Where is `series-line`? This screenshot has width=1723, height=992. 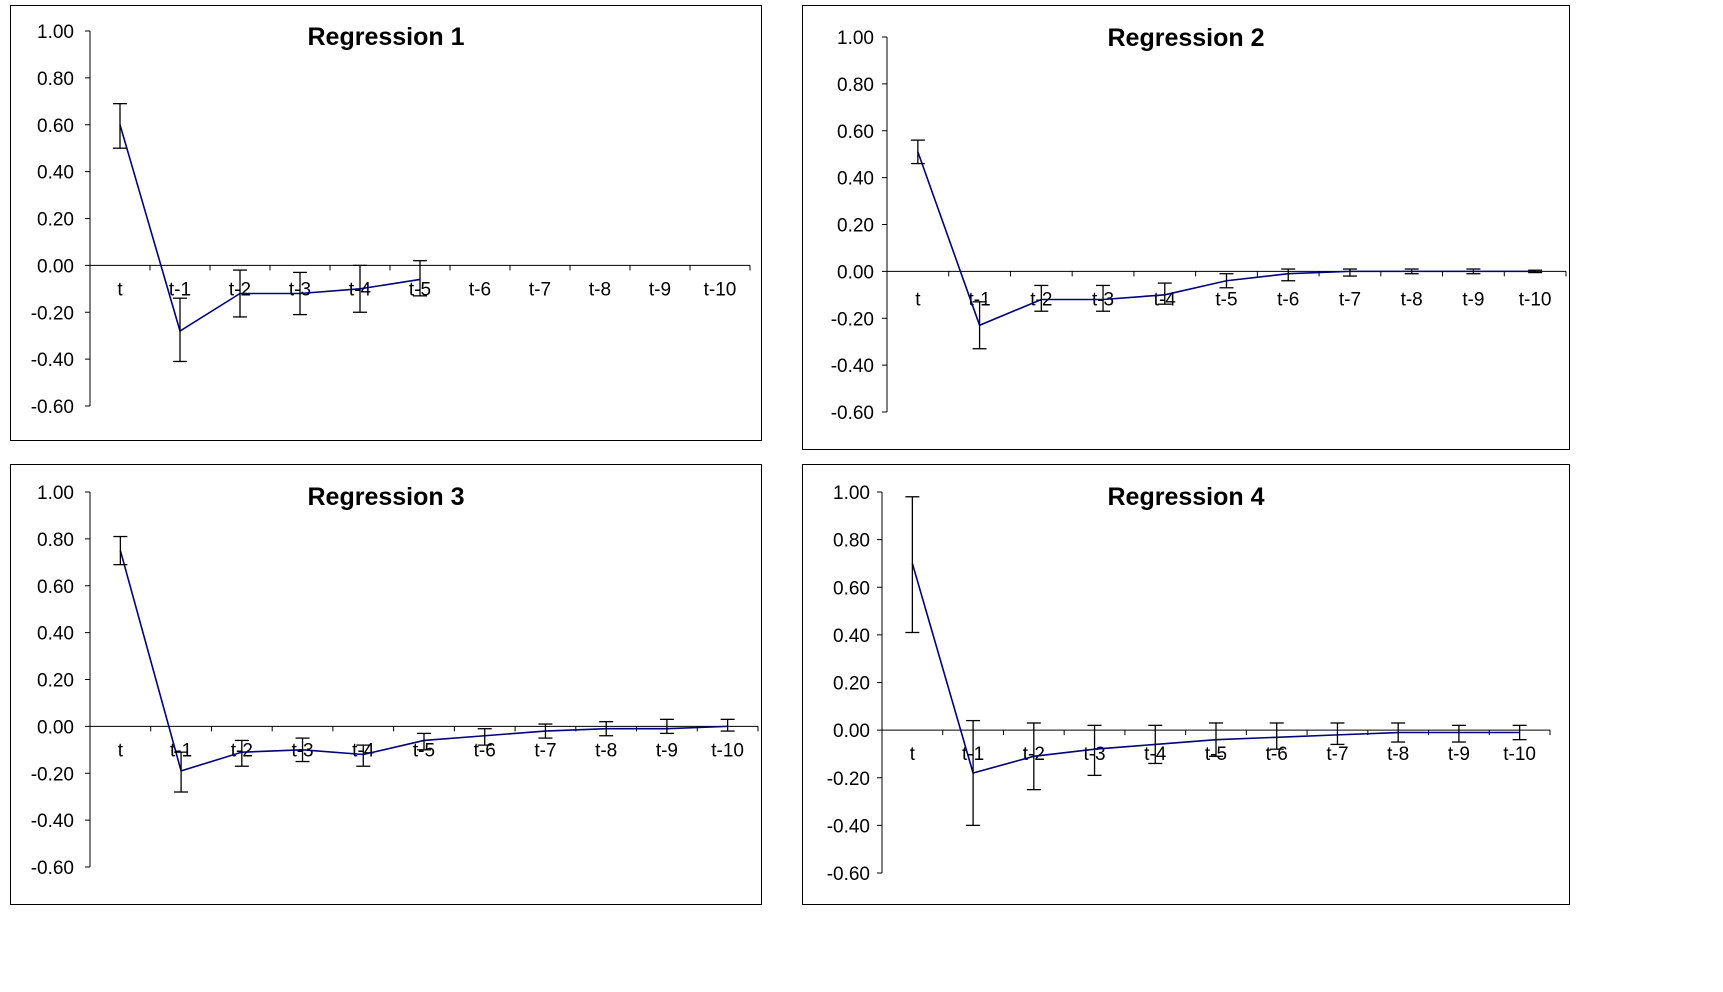 series-line is located at coordinates (270, 228).